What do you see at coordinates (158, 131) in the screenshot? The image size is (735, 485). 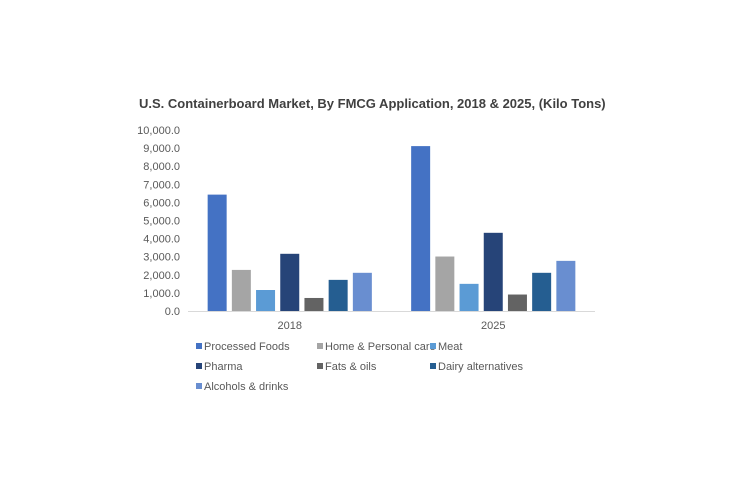 I see `y-tick-label: 10,000.0` at bounding box center [158, 131].